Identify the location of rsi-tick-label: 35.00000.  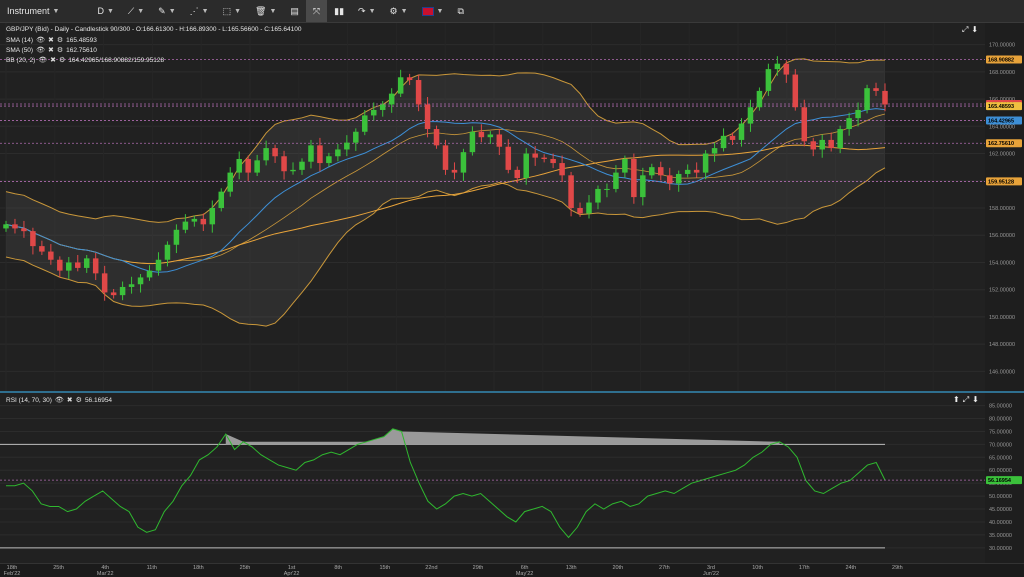
(1000, 536).